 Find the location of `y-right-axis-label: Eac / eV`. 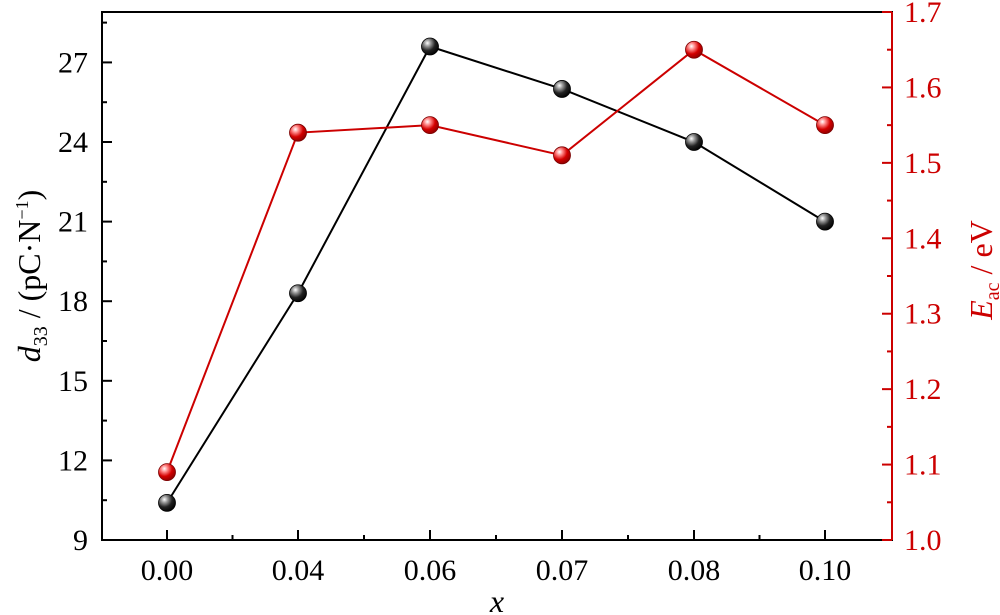

y-right-axis-label: Eac / eV is located at coordinates (981, 270).